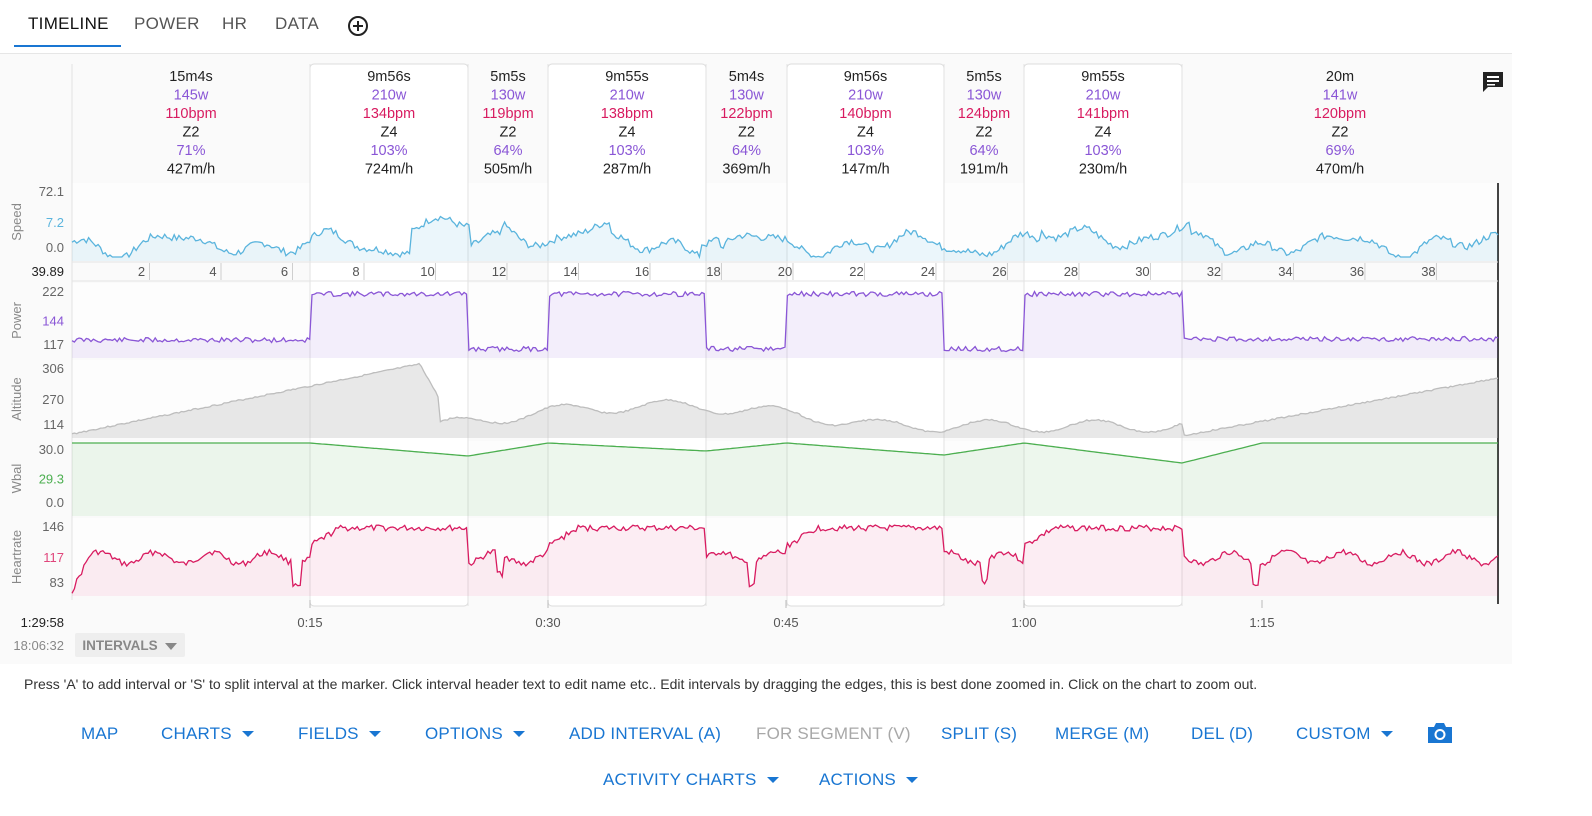 This screenshot has width=1592, height=816. I want to click on tick-power: 144, so click(53, 321).